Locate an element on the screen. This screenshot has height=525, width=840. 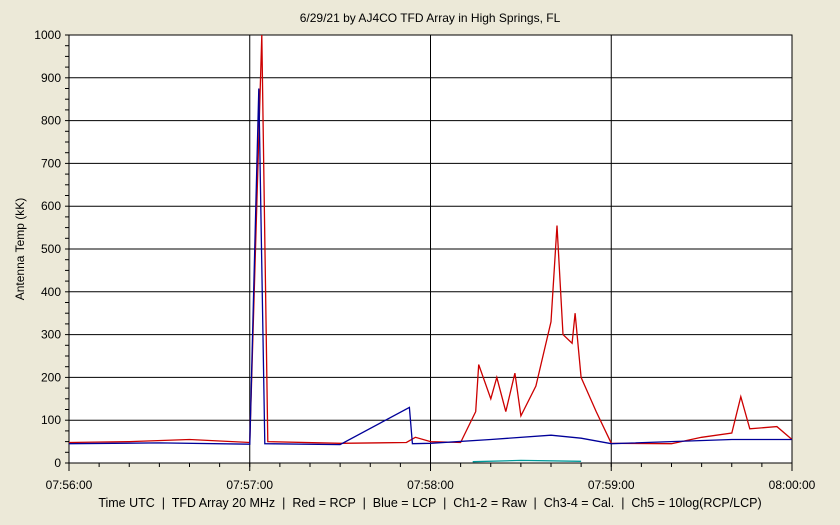
x-tick-label: 08:00:00 is located at coordinates (792, 485).